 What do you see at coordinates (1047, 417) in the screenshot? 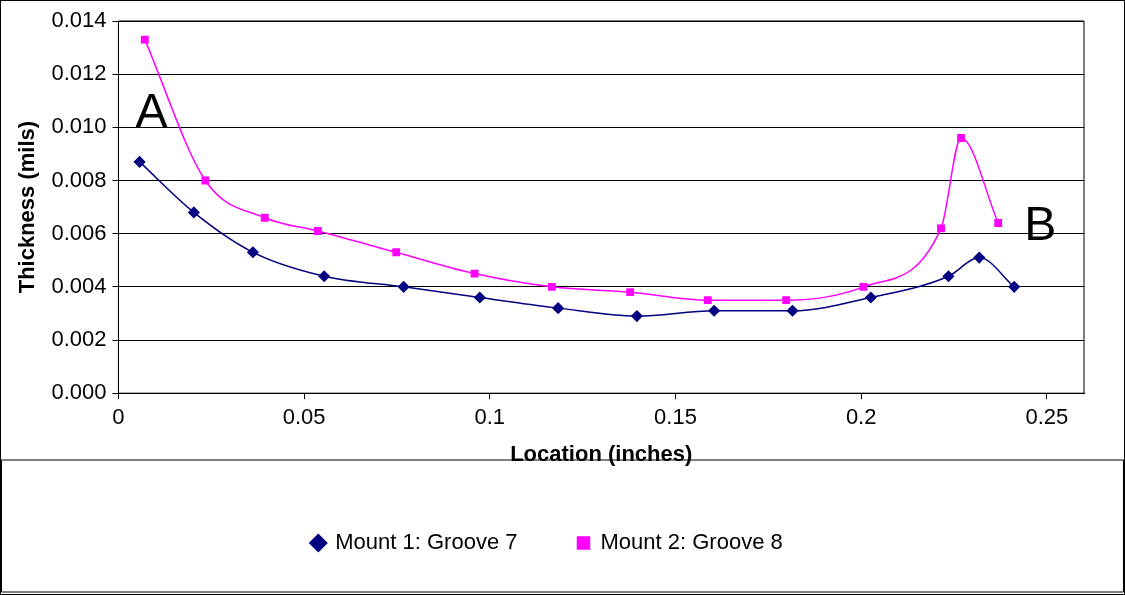
I see `x-tick-label: 0.25` at bounding box center [1047, 417].